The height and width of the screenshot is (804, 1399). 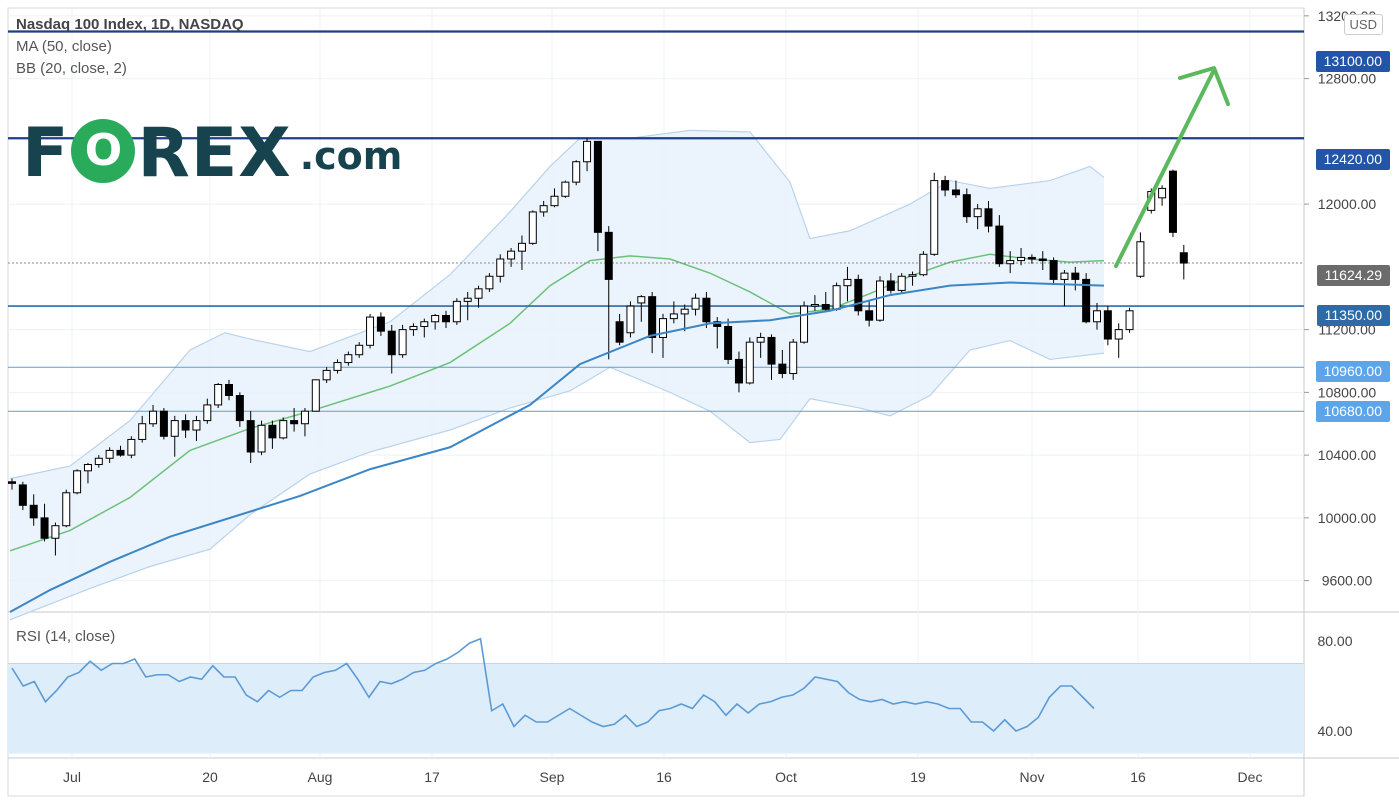 What do you see at coordinates (1347, 204) in the screenshot?
I see `price-tick-label: 12000.00` at bounding box center [1347, 204].